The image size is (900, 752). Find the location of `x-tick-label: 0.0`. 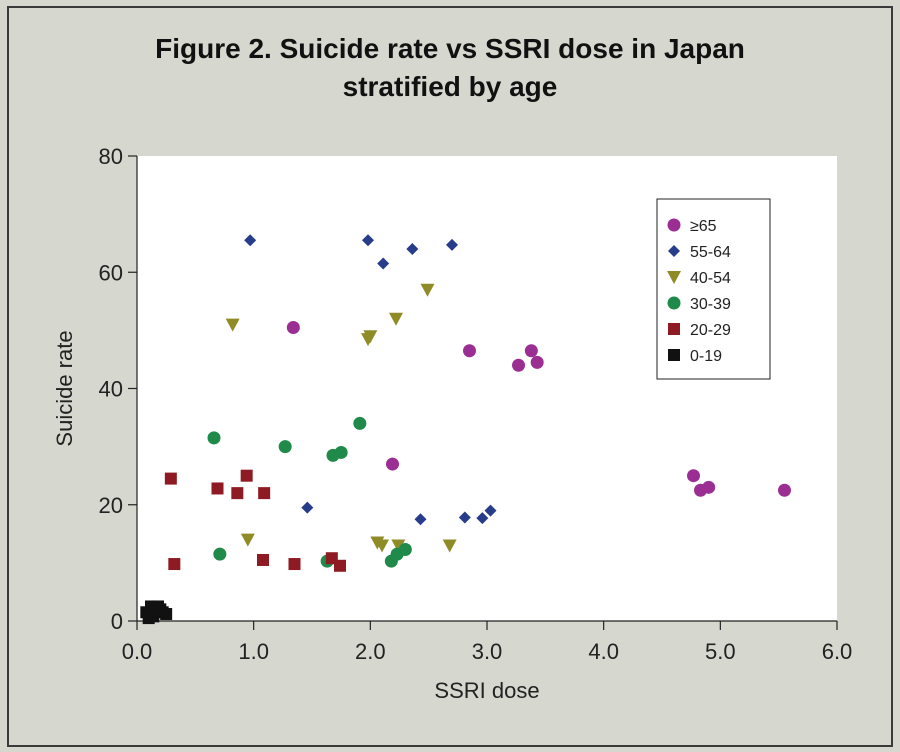

x-tick-label: 0.0 is located at coordinates (137, 651).